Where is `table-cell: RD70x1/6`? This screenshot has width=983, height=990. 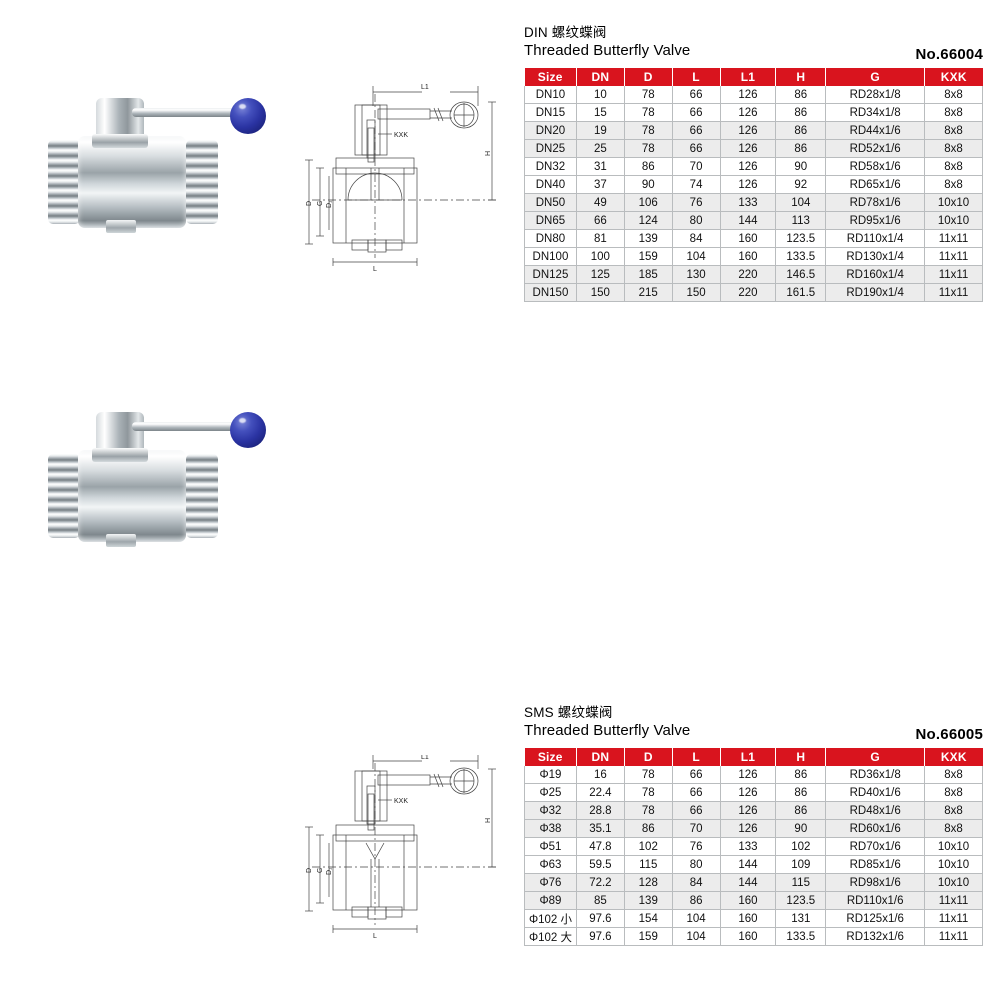
table-cell: RD70x1/6 is located at coordinates (875, 846).